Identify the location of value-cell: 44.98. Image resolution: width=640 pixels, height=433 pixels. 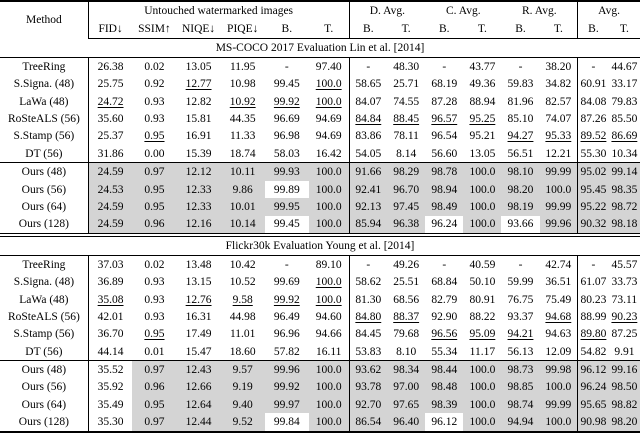
(242, 317).